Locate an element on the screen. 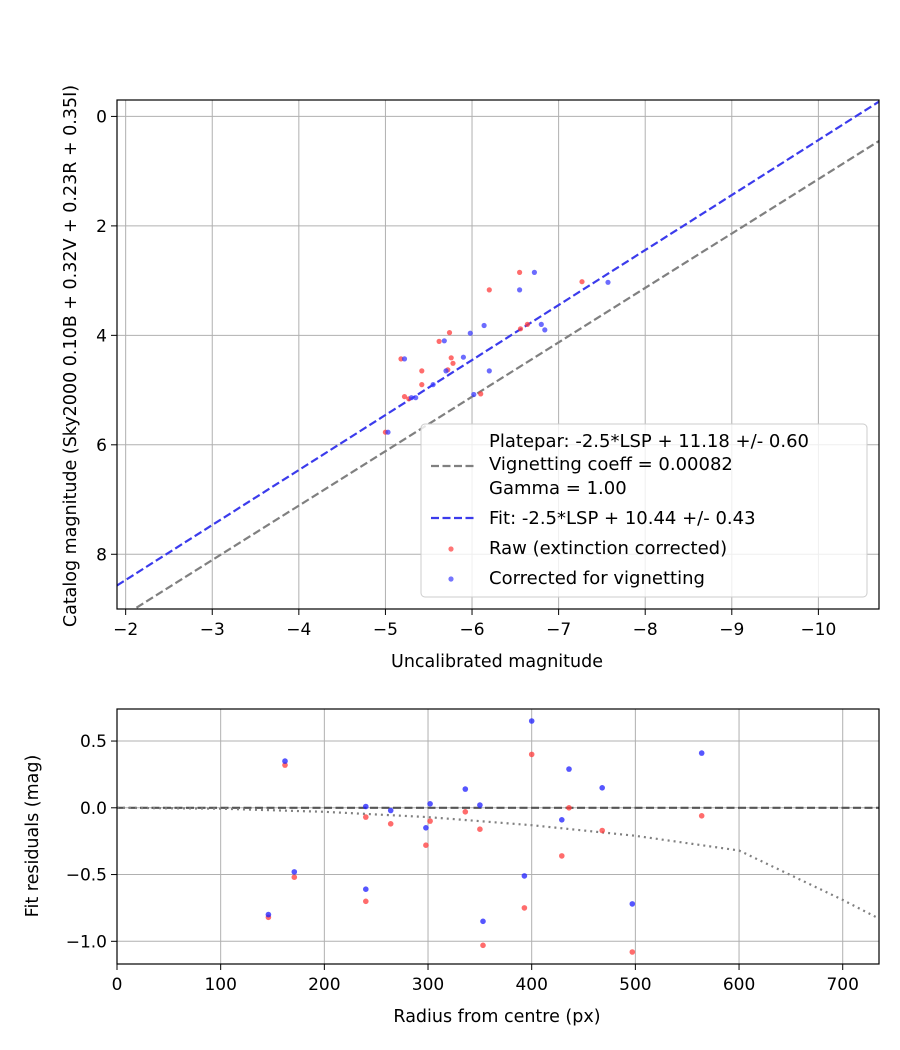 The image size is (900, 1050). x-tick-label: −6 is located at coordinates (471, 630).